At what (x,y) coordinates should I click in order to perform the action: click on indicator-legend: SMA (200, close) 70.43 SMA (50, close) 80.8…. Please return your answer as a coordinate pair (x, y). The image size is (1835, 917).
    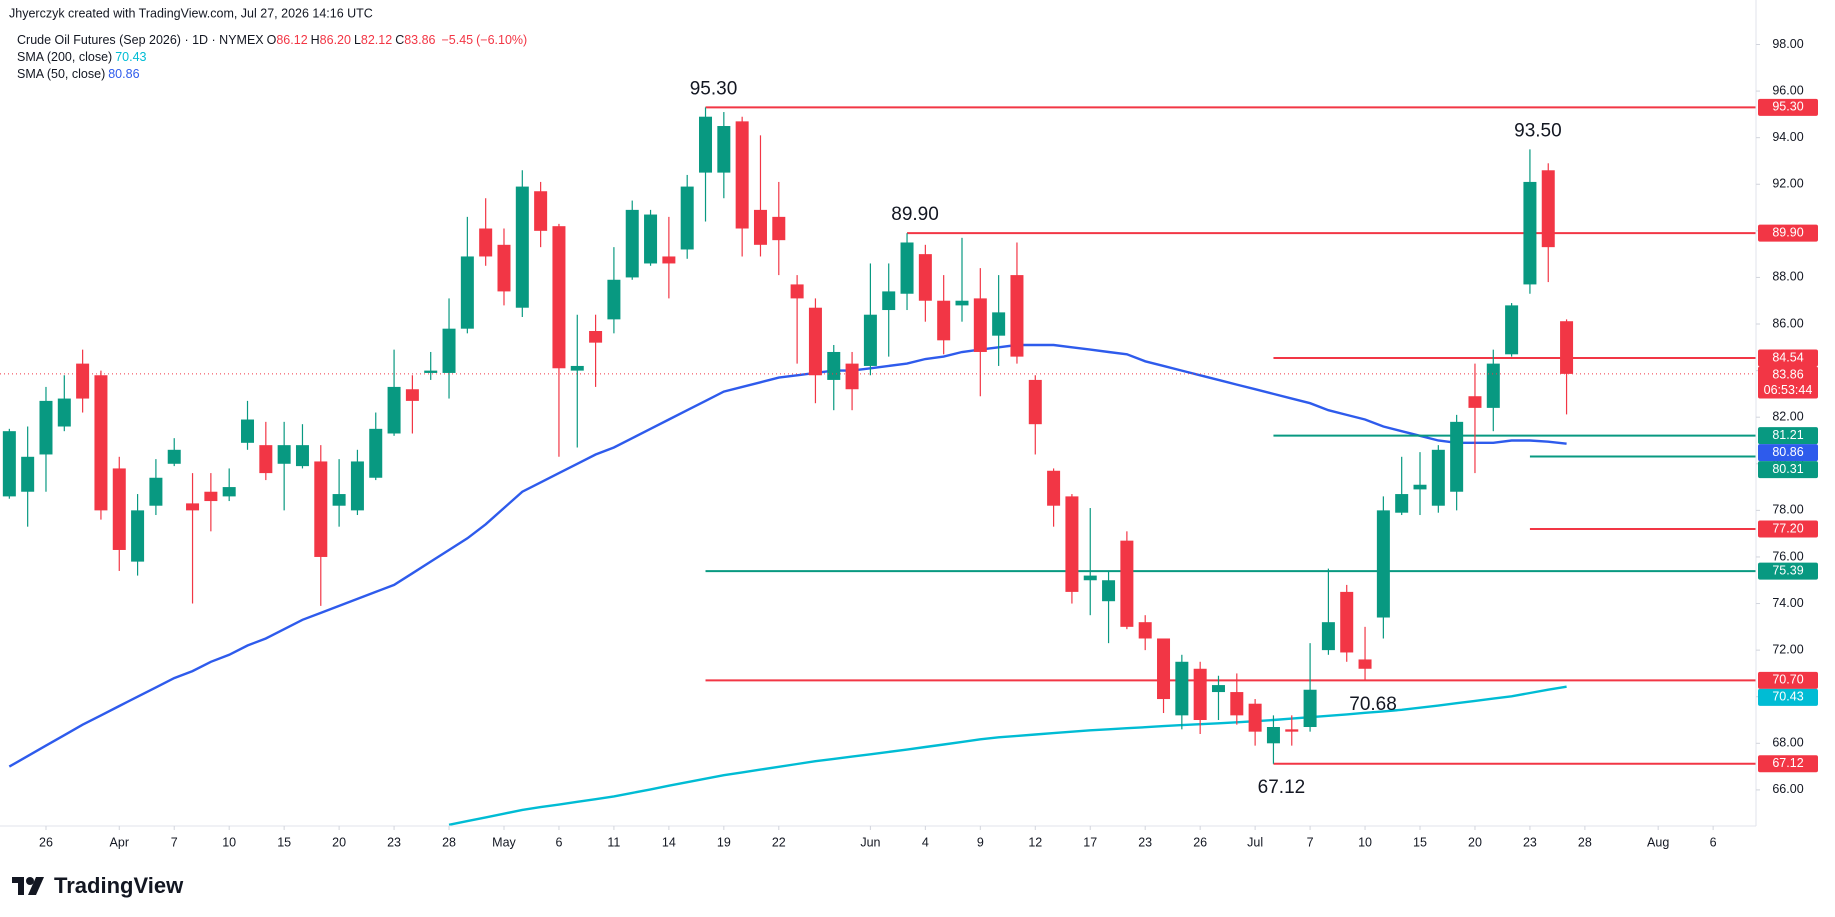
    Looking at the image, I should click on (273, 66).